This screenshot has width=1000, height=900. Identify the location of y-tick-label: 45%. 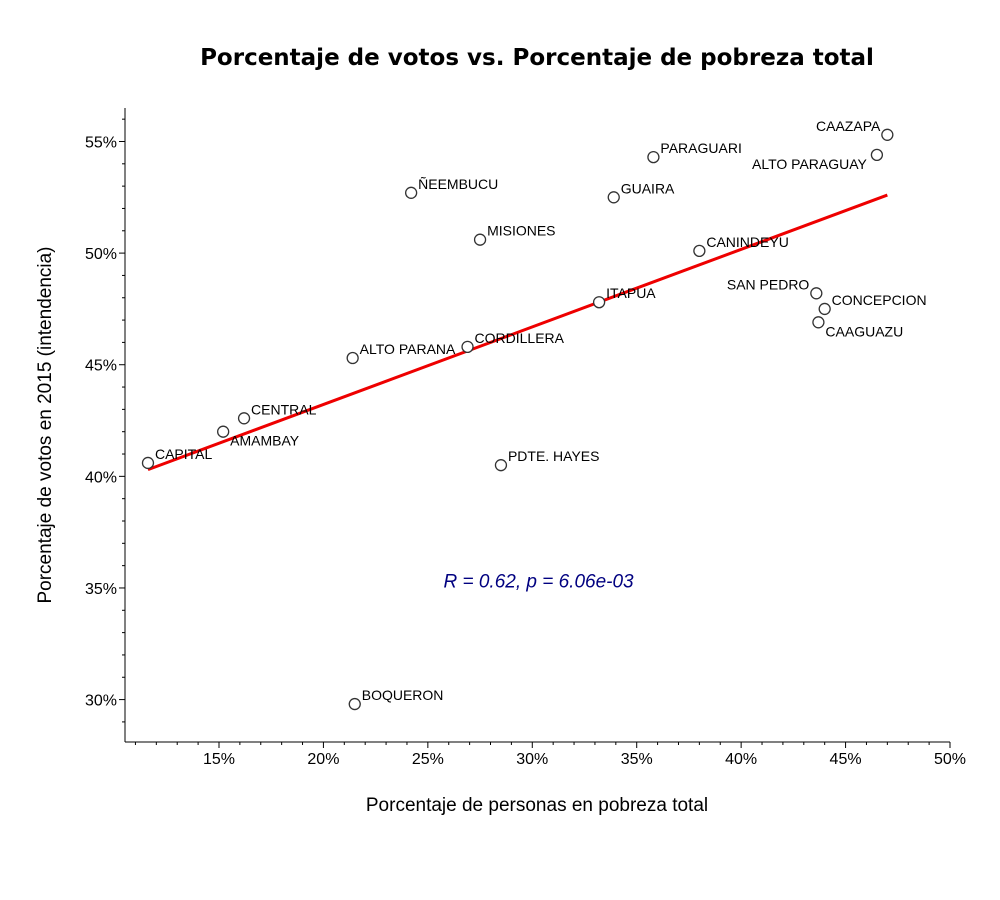
(101, 366).